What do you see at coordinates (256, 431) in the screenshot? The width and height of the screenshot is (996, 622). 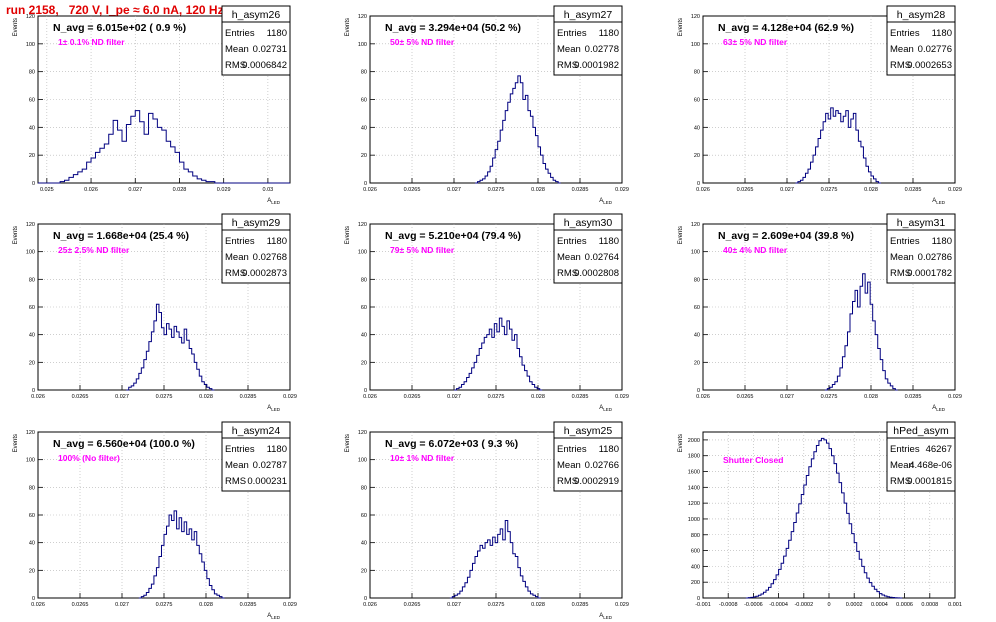 I see `hist-name: h_asym24` at bounding box center [256, 431].